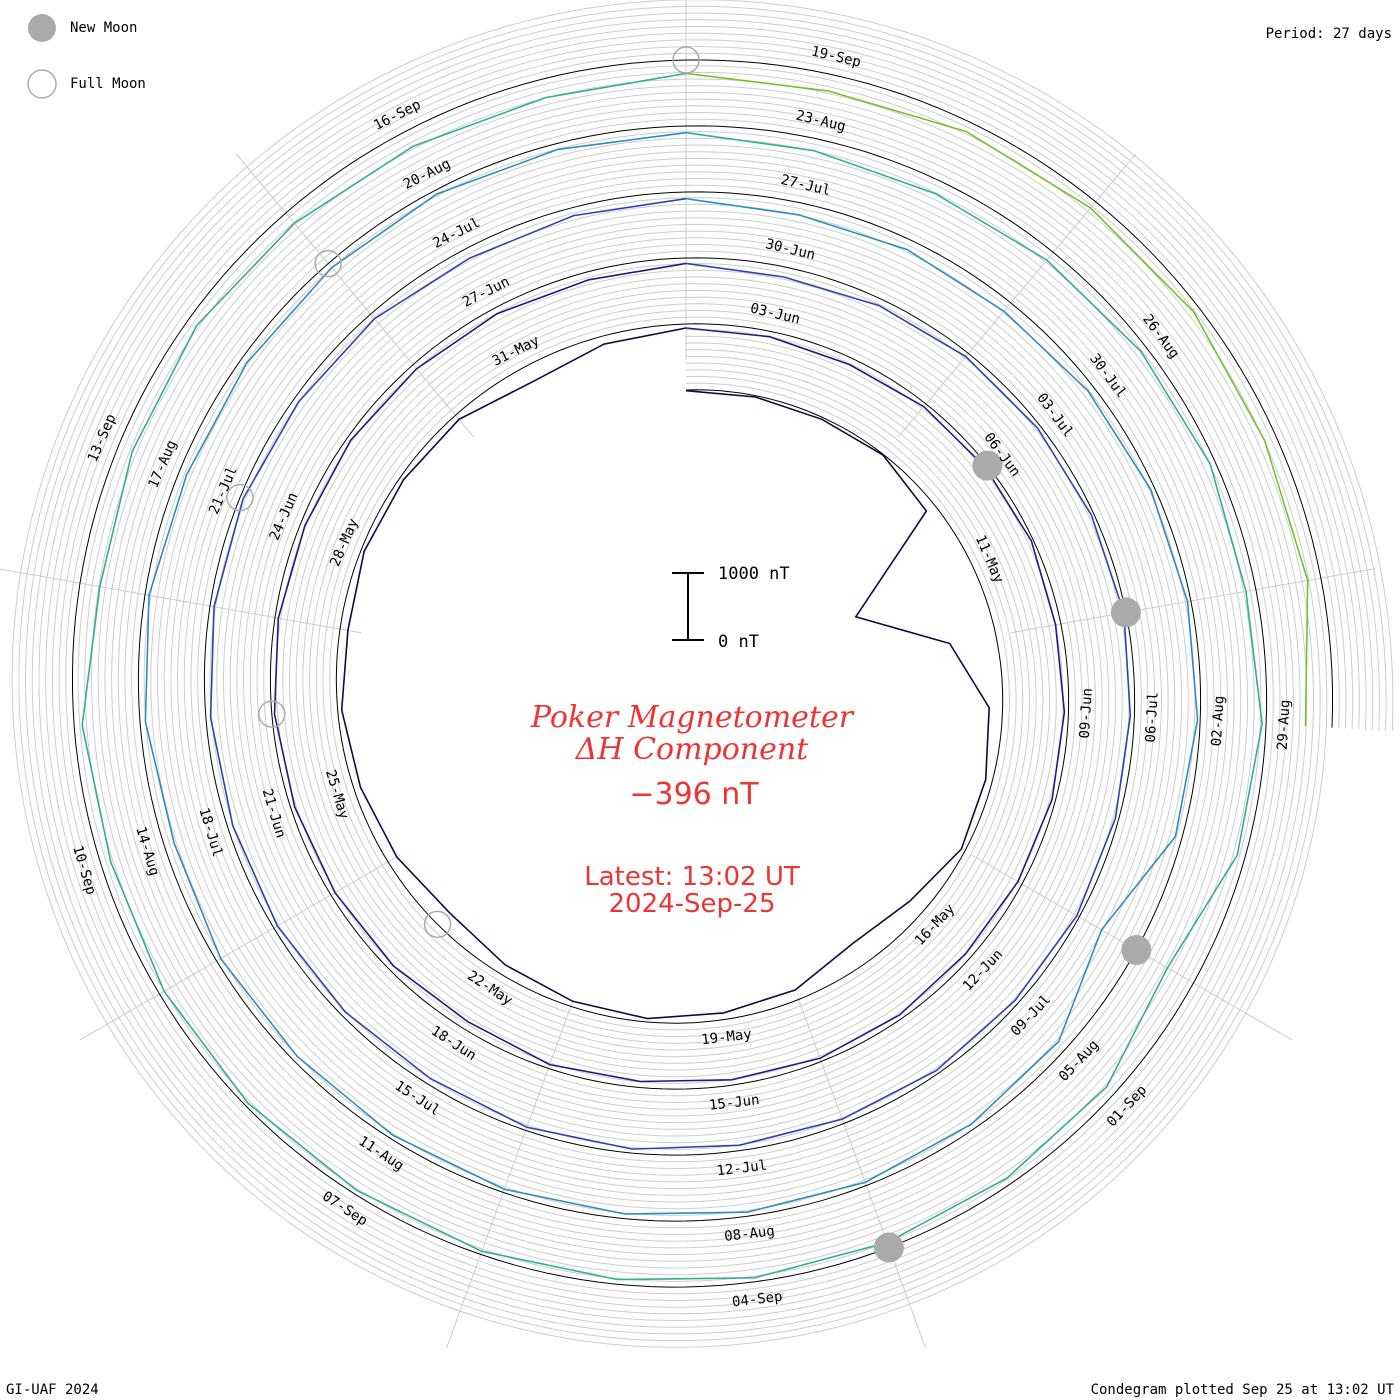 Image resolution: width=1400 pixels, height=1400 pixels. Describe the element at coordinates (1243, 1390) in the screenshot. I see `footer-plotted: Condegram plotted Sep 25 at 13:02 UT` at that location.